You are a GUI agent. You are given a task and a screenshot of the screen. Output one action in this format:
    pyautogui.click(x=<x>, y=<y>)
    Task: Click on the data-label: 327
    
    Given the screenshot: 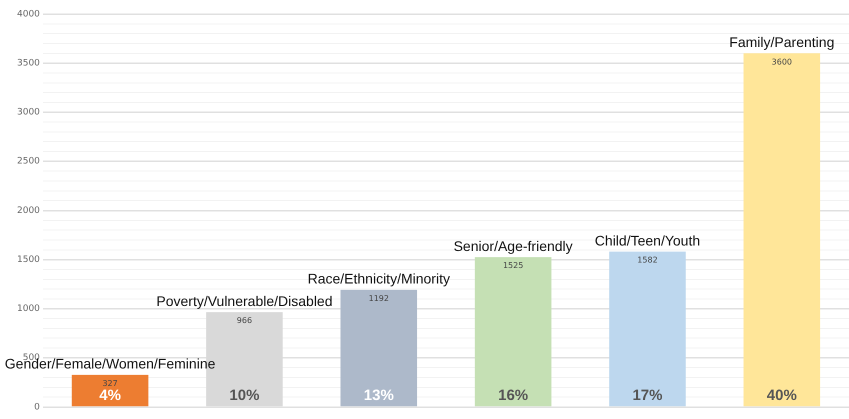 What is the action you would take?
    pyautogui.click(x=110, y=383)
    